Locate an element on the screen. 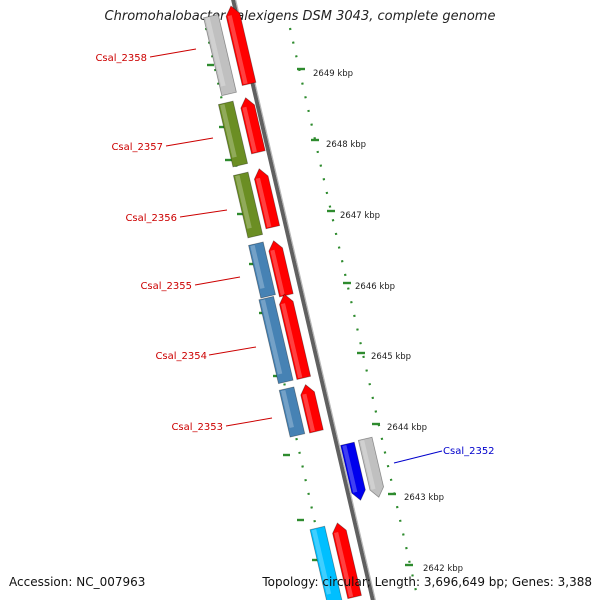 The image size is (600, 600). gene-block-2352-blue is located at coordinates (353, 471).